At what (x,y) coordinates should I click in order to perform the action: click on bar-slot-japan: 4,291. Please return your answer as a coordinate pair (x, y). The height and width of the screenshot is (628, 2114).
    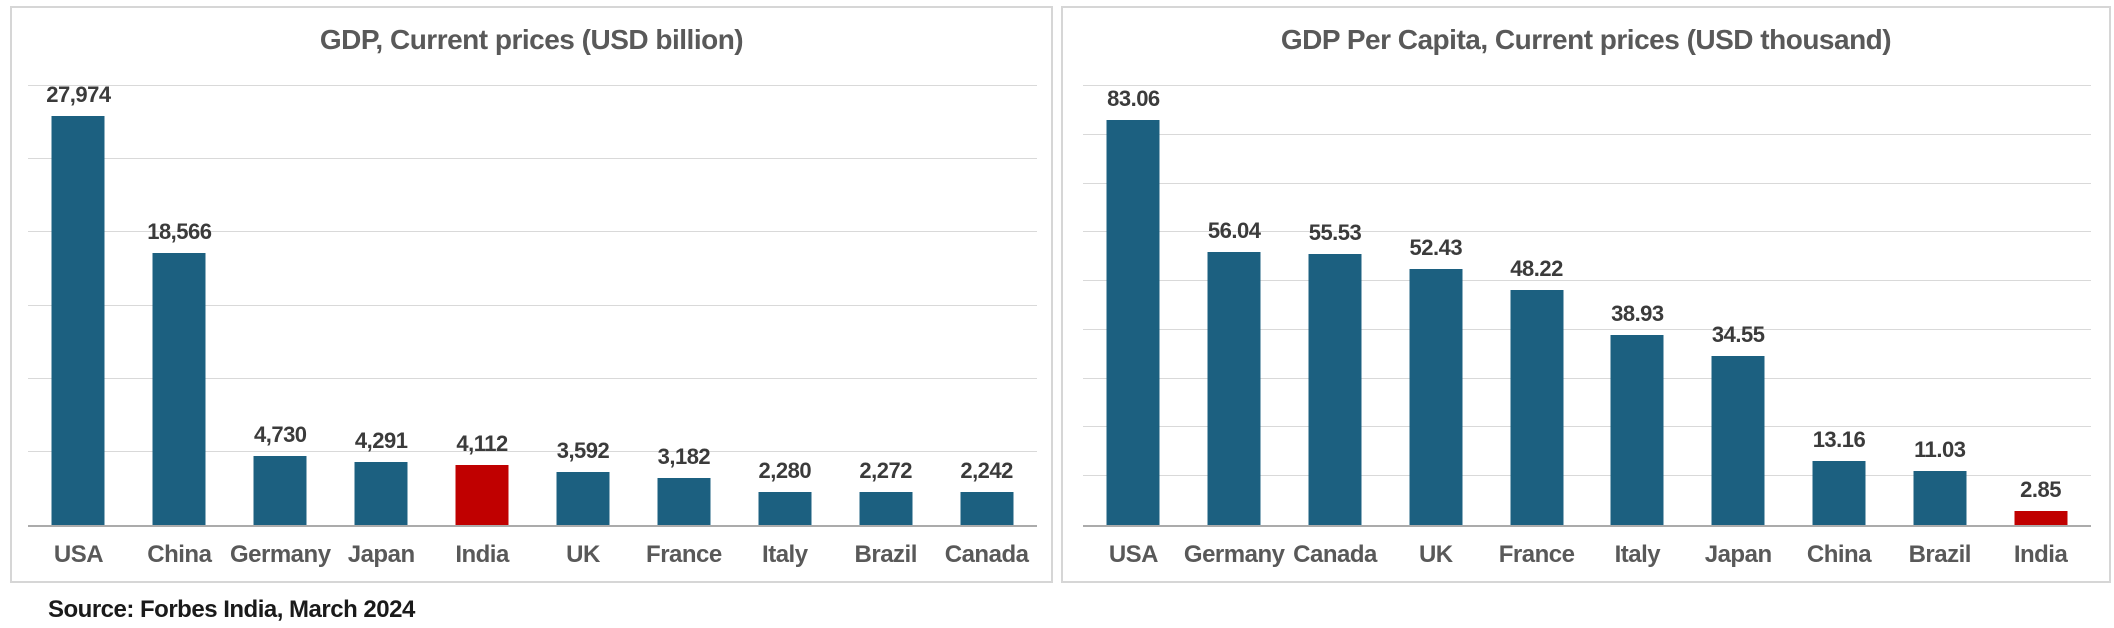
    Looking at the image, I should click on (381, 305).